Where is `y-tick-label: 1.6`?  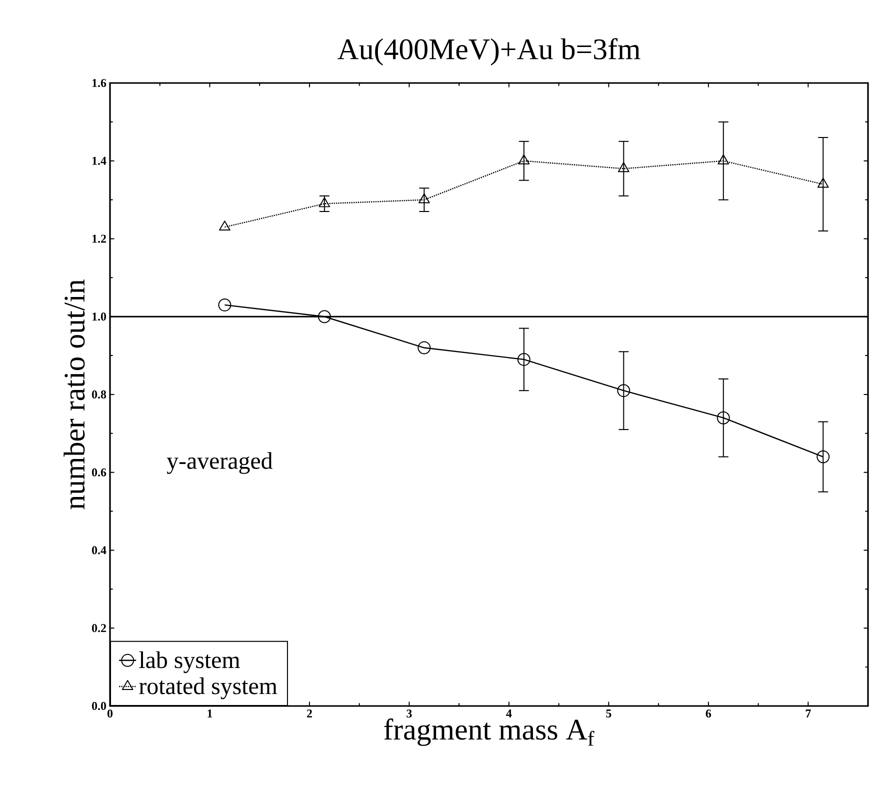 y-tick-label: 1.6 is located at coordinates (99, 83).